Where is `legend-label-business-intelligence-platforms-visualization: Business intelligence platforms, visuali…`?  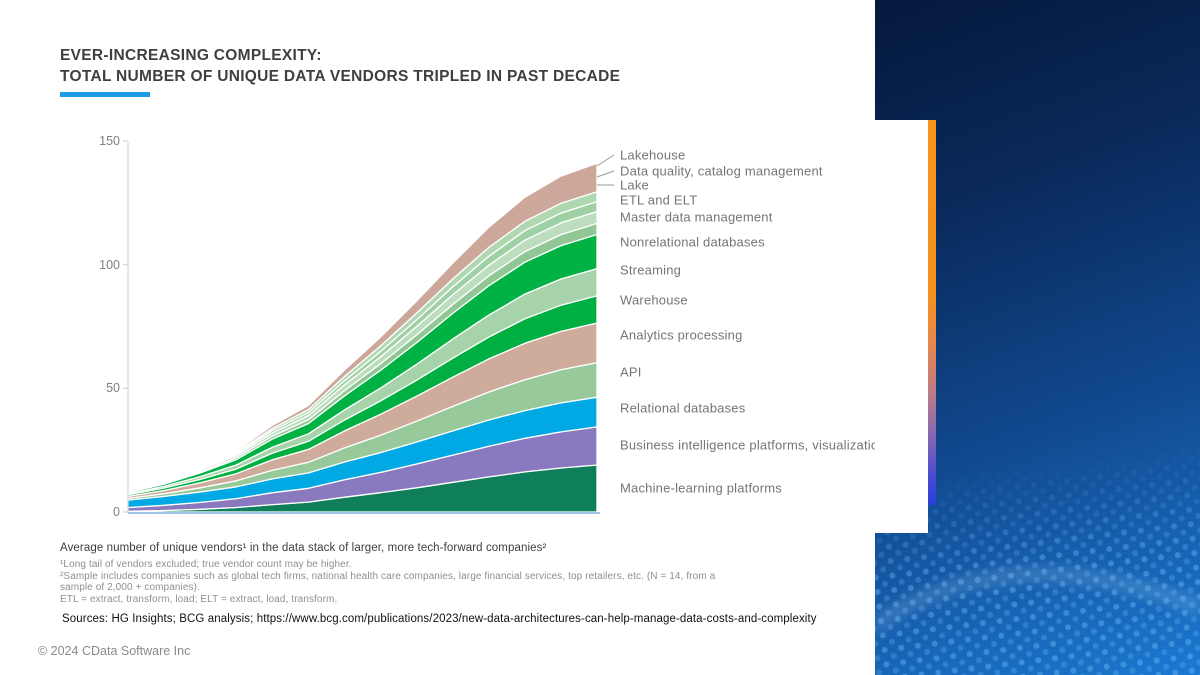 legend-label-business-intelligence-platforms-visualization: Business intelligence platforms, visuali… is located at coordinates (753, 445).